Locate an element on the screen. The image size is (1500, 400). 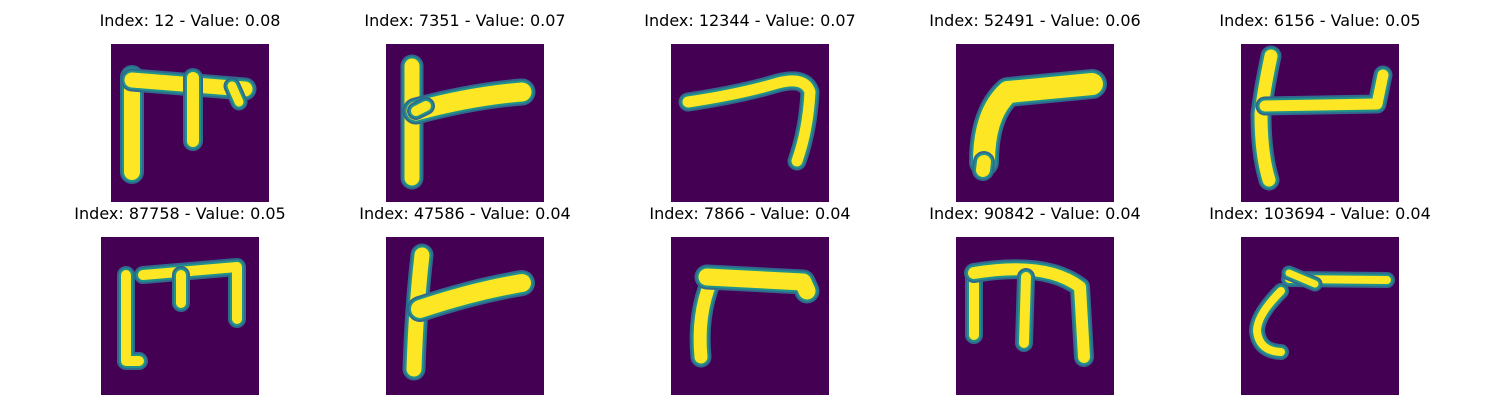
panel-9: Index: 90842 - Value: 0.04 is located at coordinates (1035, 299).